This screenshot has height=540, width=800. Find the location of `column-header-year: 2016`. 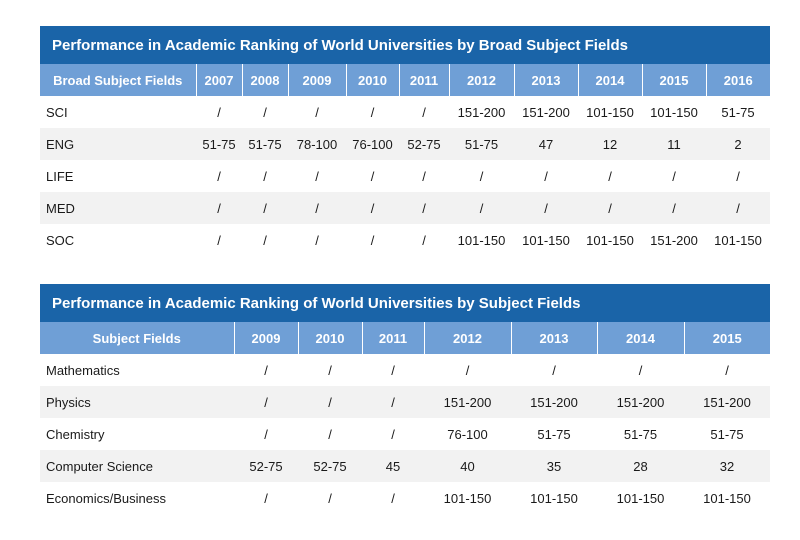

column-header-year: 2016 is located at coordinates (738, 80).